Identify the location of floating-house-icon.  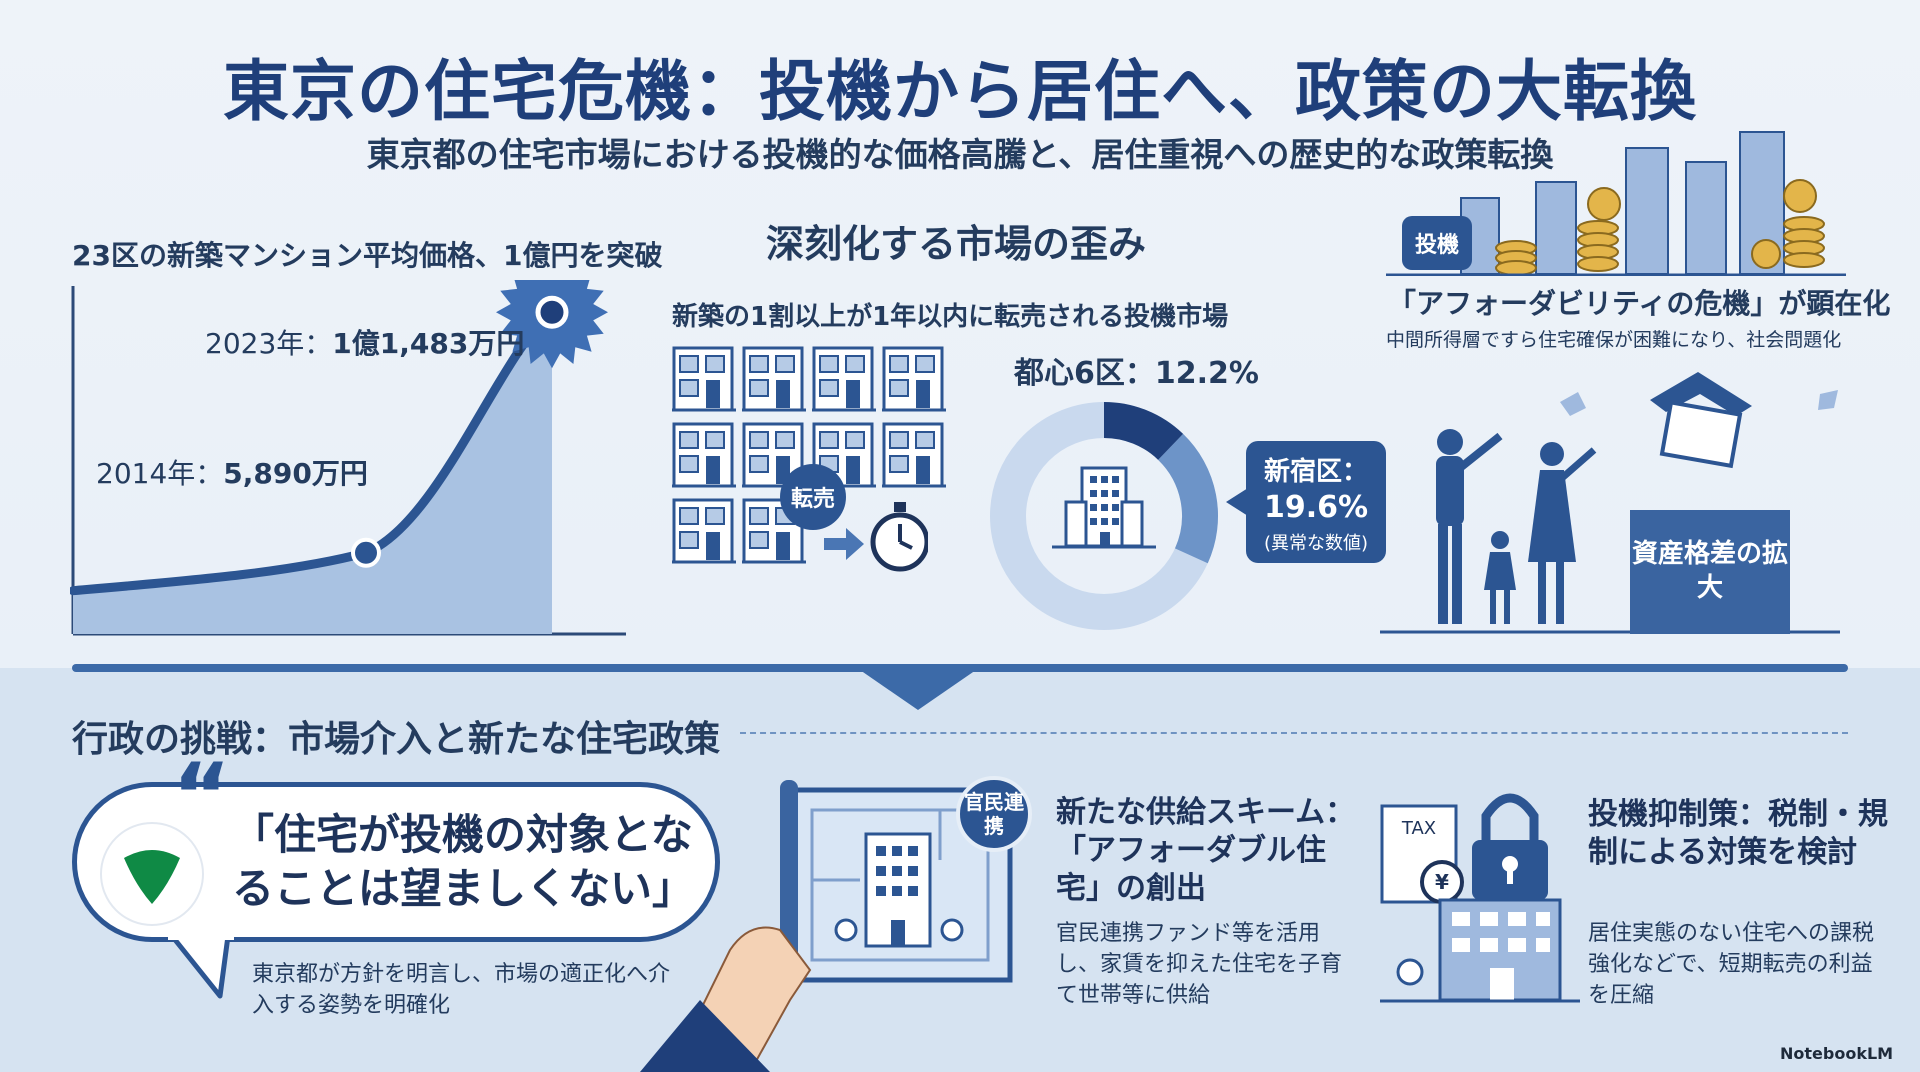
(1699, 420).